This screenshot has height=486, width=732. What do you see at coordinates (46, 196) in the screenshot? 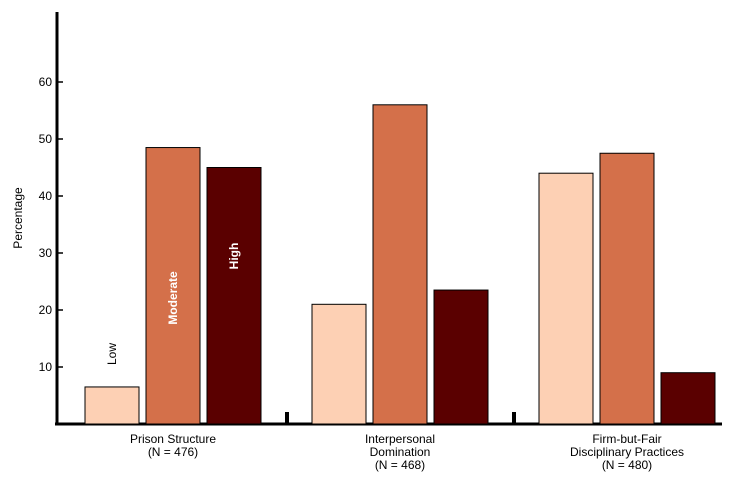
I see `y-tick-label: 40` at bounding box center [46, 196].